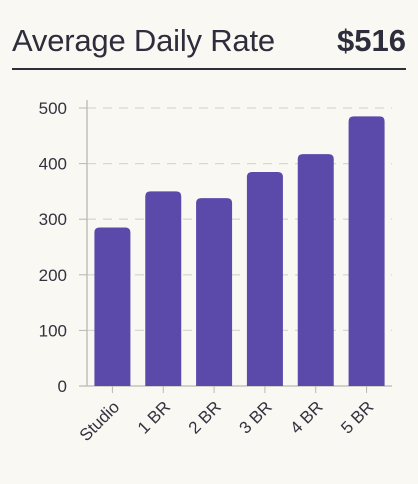 Image resolution: width=418 pixels, height=484 pixels. What do you see at coordinates (100, 421) in the screenshot?
I see `x-tick-label: Studio` at bounding box center [100, 421].